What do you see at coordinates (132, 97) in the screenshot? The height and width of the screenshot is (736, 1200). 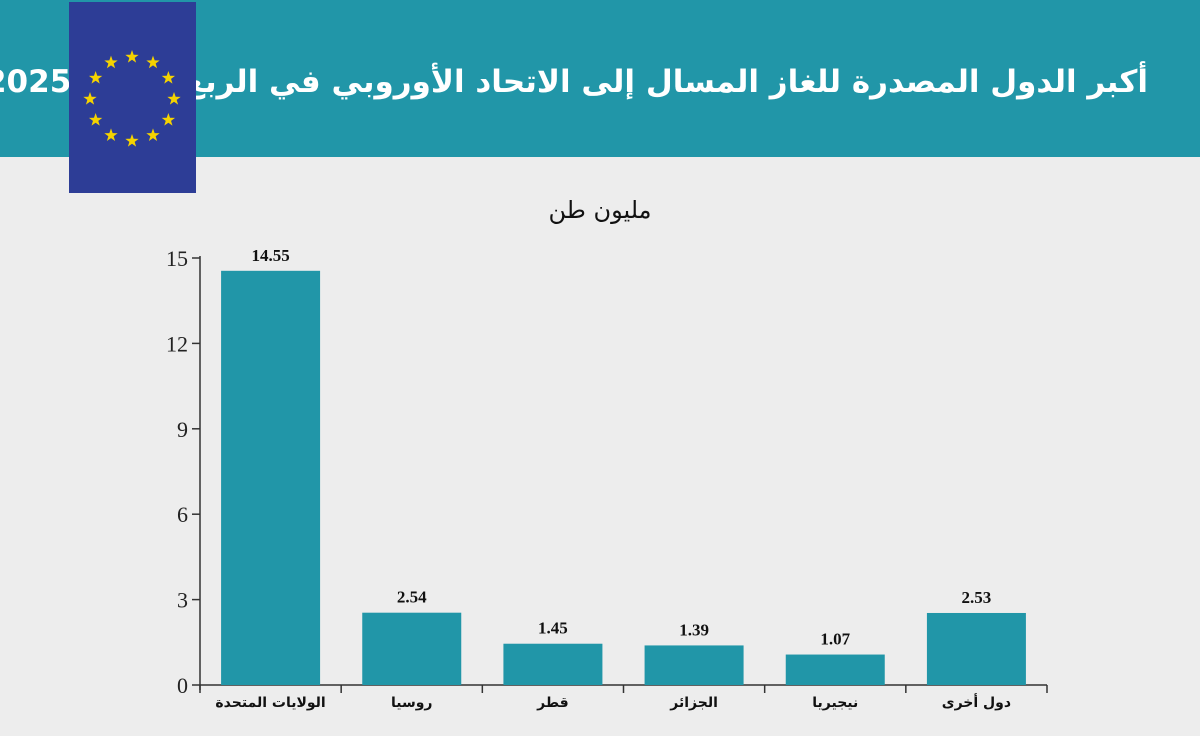 I see `eu-flag-icon` at bounding box center [132, 97].